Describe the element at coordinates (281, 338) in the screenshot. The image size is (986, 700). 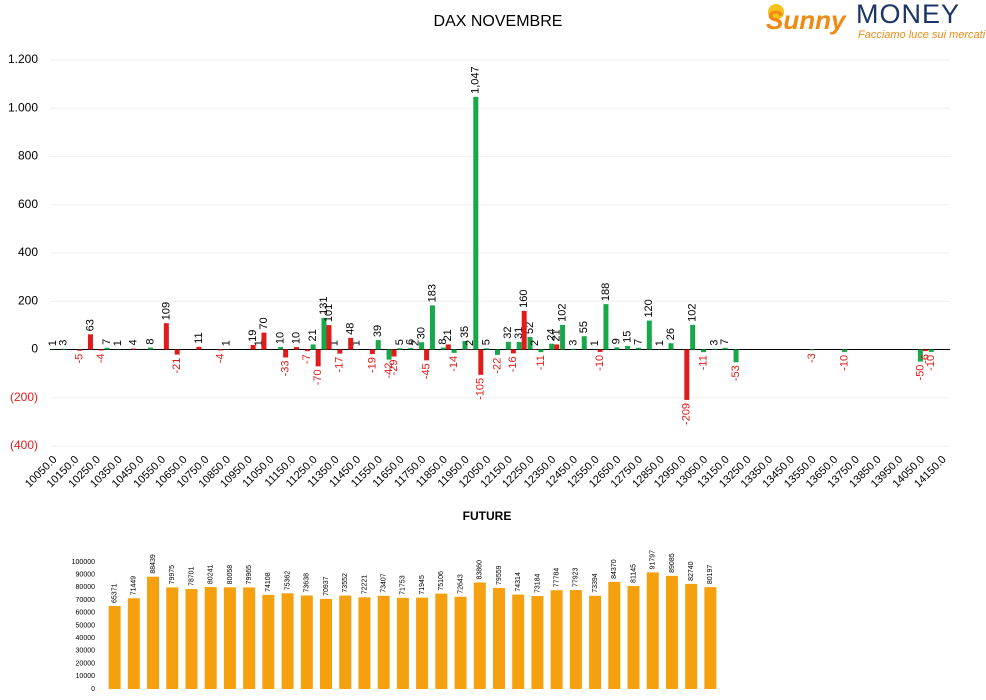
I see `data-label: 10` at that location.